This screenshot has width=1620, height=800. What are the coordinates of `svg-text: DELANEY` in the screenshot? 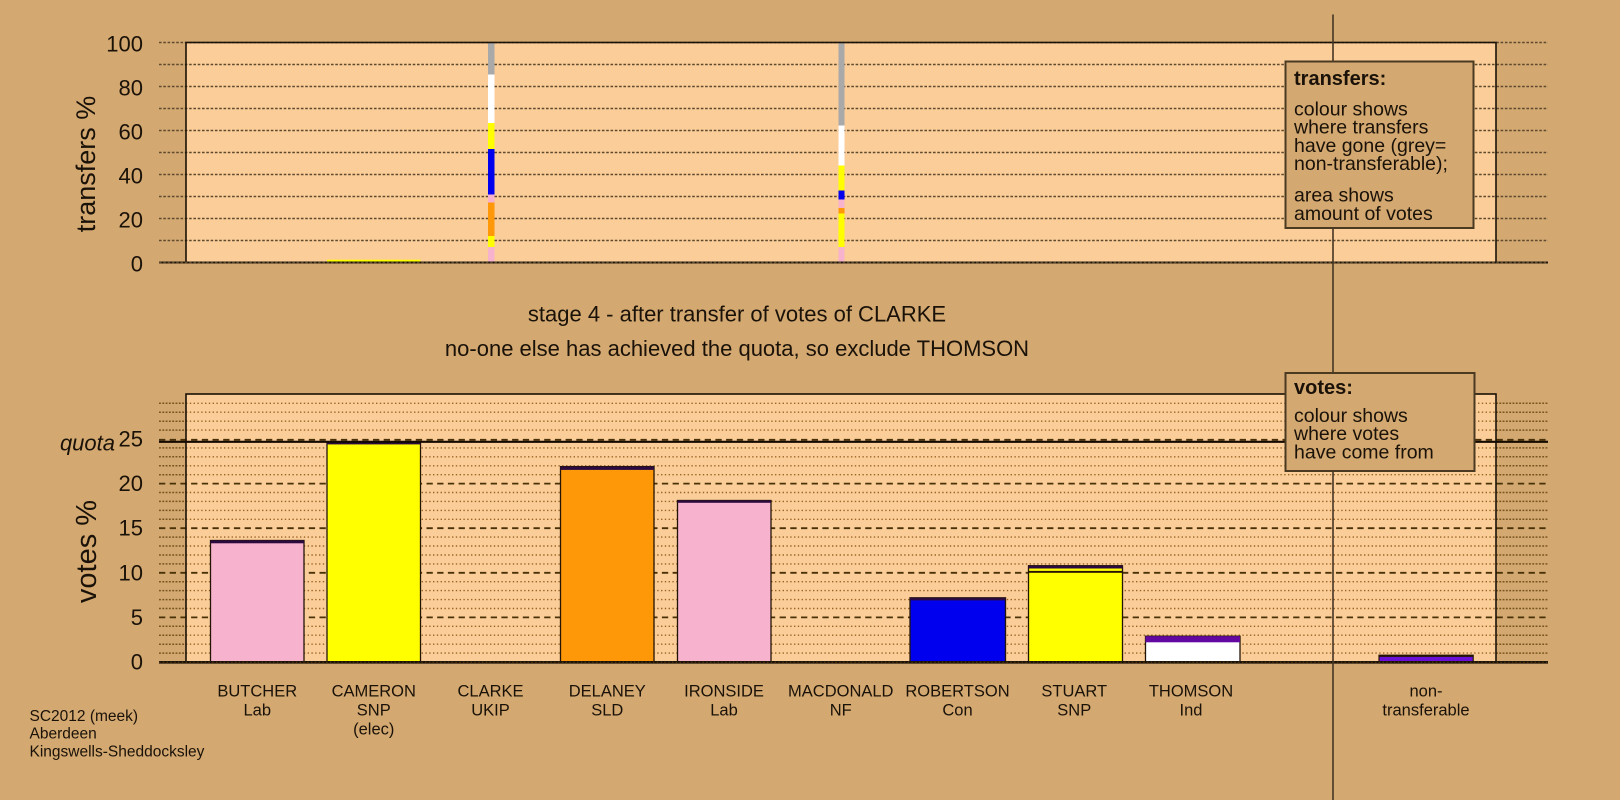 It's located at (607, 691).